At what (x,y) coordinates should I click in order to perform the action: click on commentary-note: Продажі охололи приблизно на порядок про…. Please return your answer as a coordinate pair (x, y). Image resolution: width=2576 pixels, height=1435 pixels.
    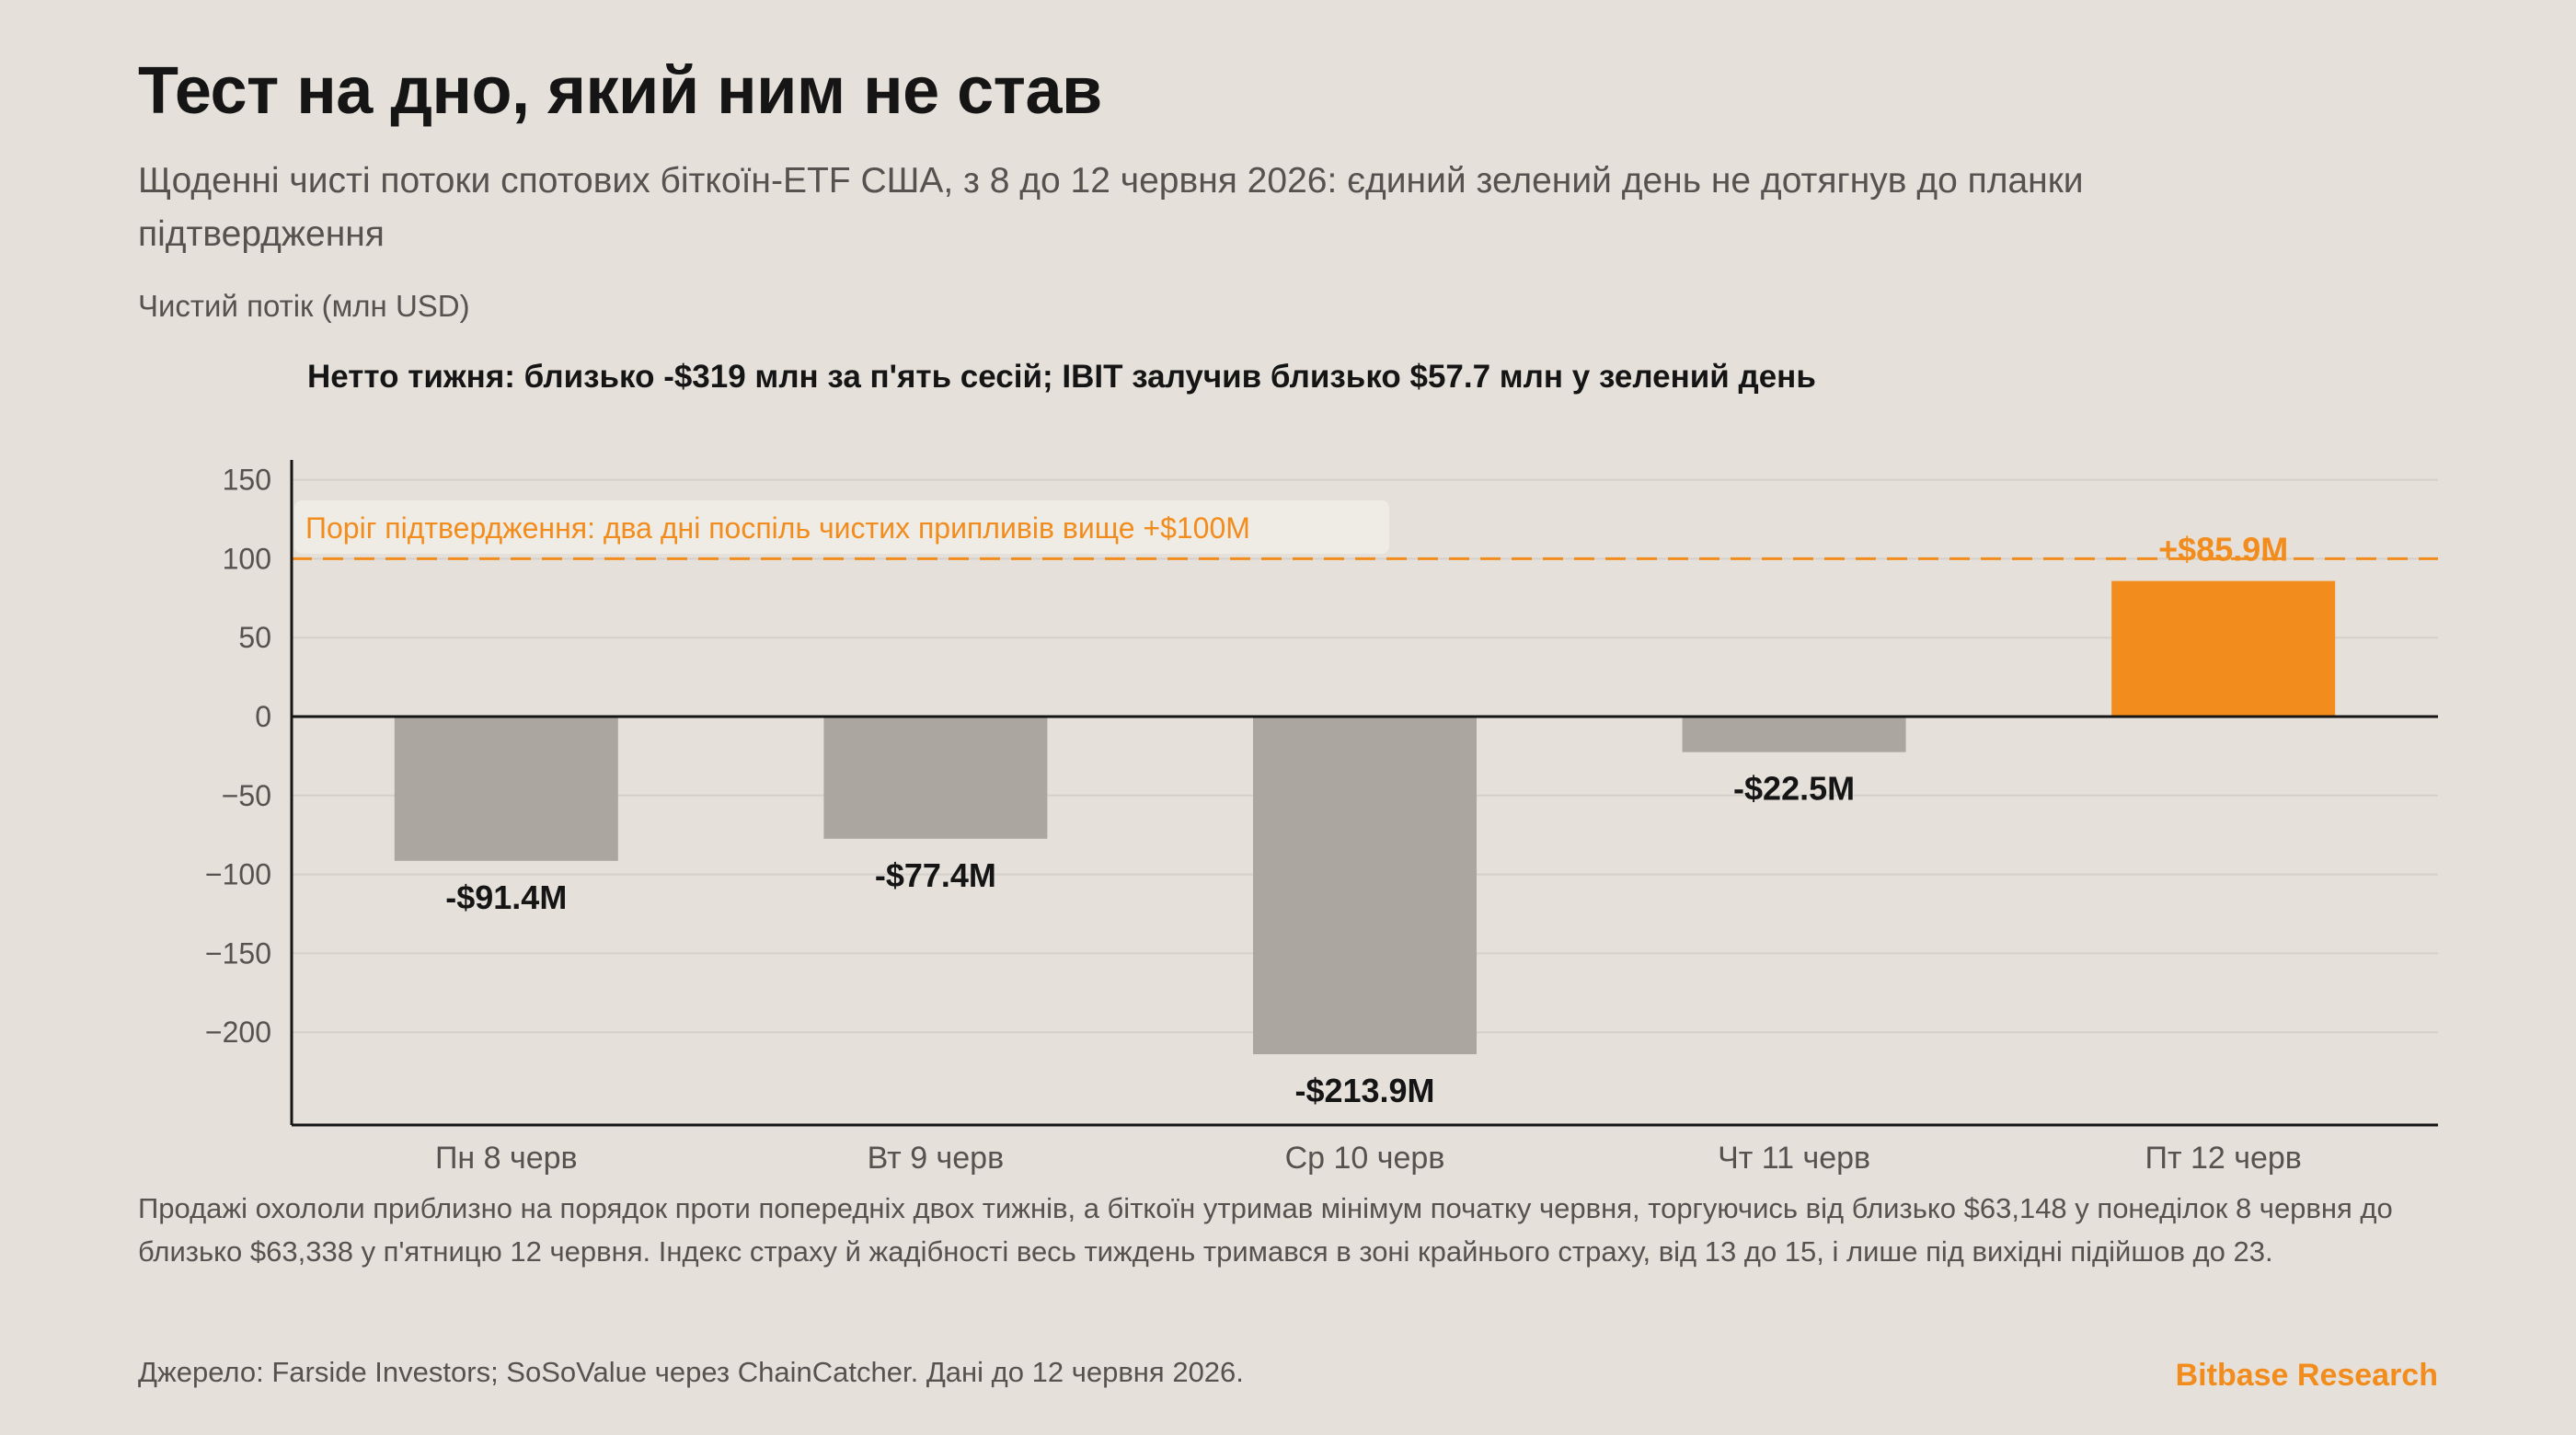
    Looking at the image, I should click on (1265, 1230).